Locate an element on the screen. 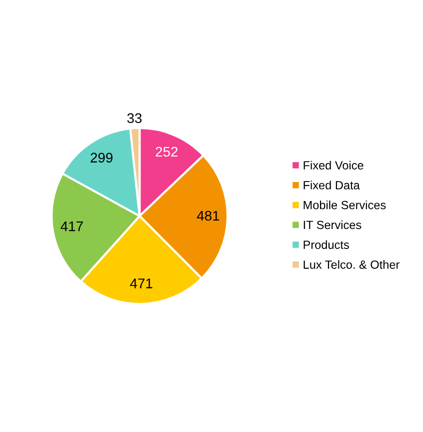  legend-label: Fixed Data is located at coordinates (332, 185).